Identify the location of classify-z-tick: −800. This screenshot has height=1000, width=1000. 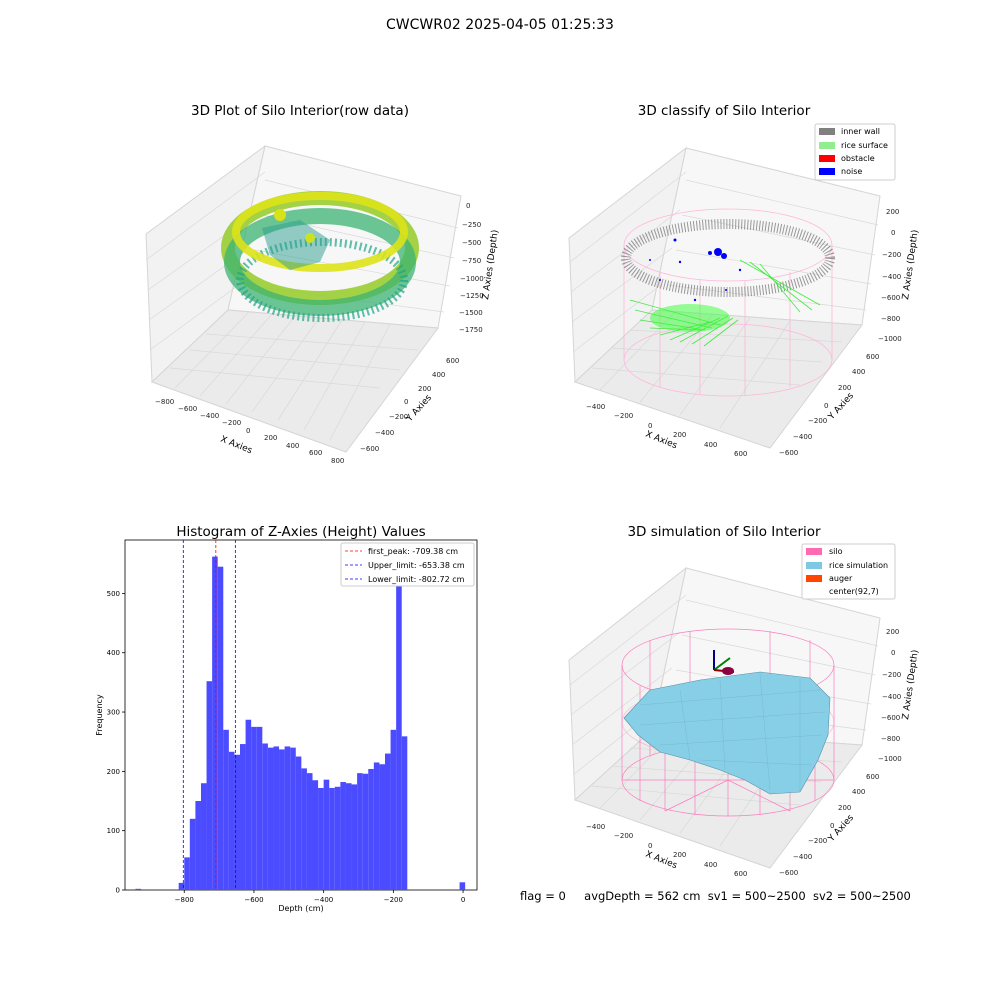
(890, 319).